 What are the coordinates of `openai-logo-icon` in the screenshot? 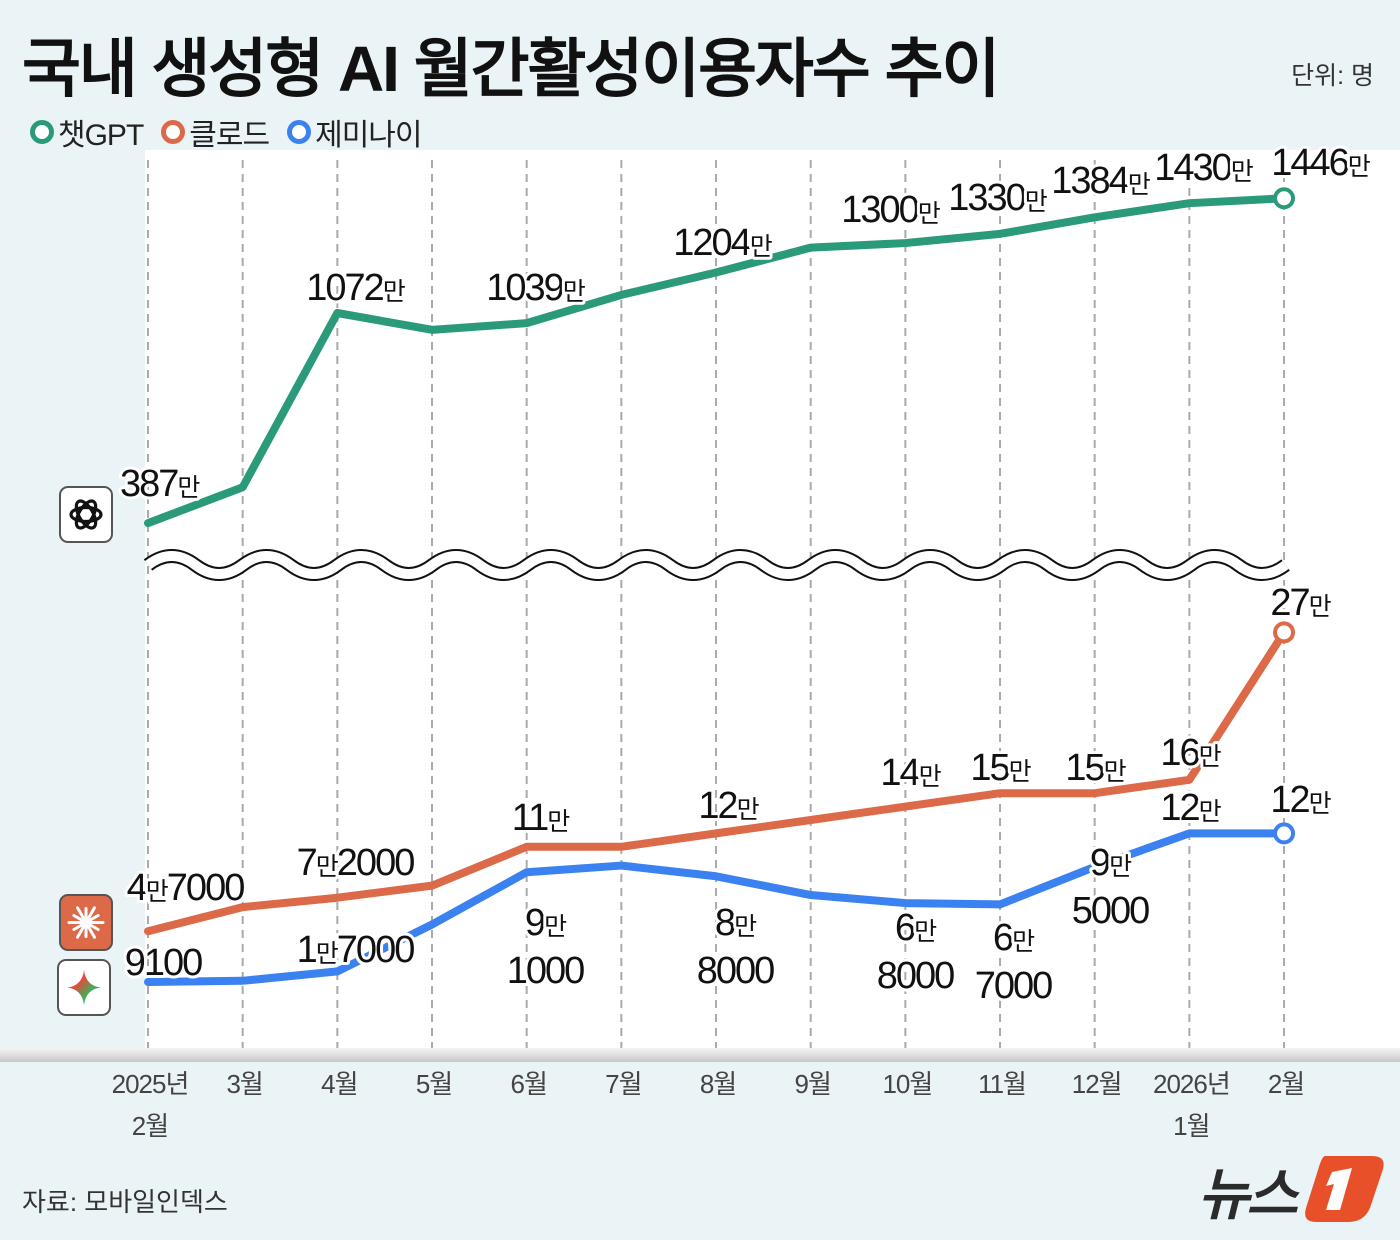 It's located at (86, 514).